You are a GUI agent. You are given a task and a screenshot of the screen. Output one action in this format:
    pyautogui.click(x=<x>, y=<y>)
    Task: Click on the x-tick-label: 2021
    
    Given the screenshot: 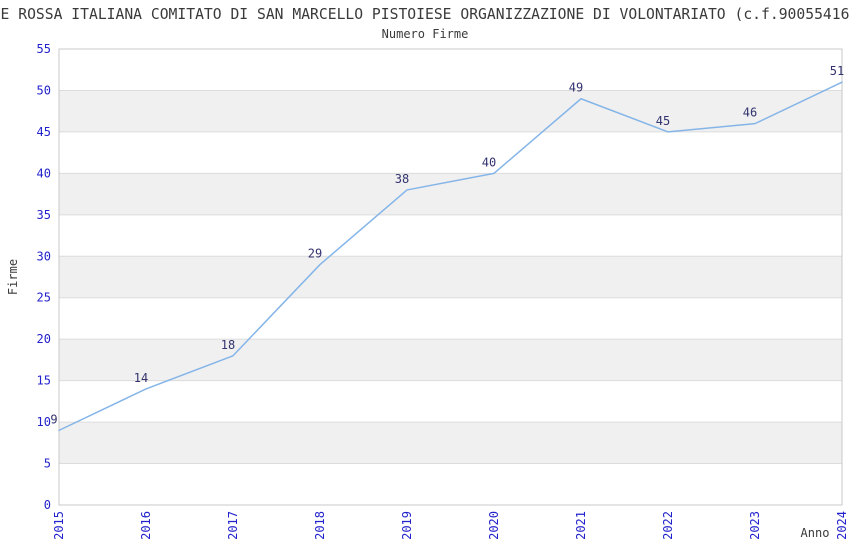 What is the action you would take?
    pyautogui.click(x=581, y=525)
    